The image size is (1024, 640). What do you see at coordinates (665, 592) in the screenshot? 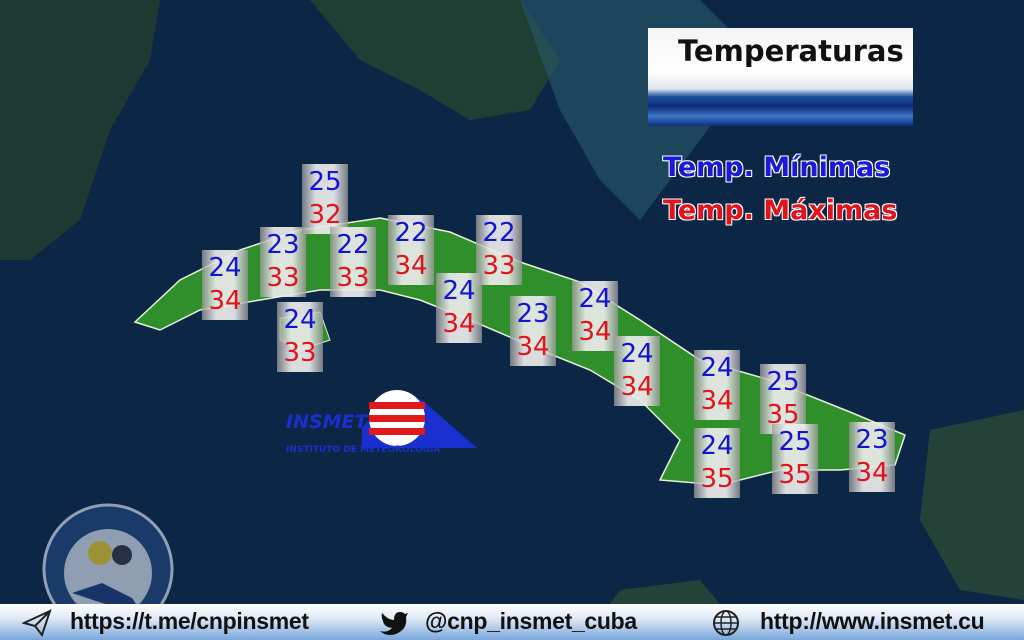
I see `jamaica-land` at bounding box center [665, 592].